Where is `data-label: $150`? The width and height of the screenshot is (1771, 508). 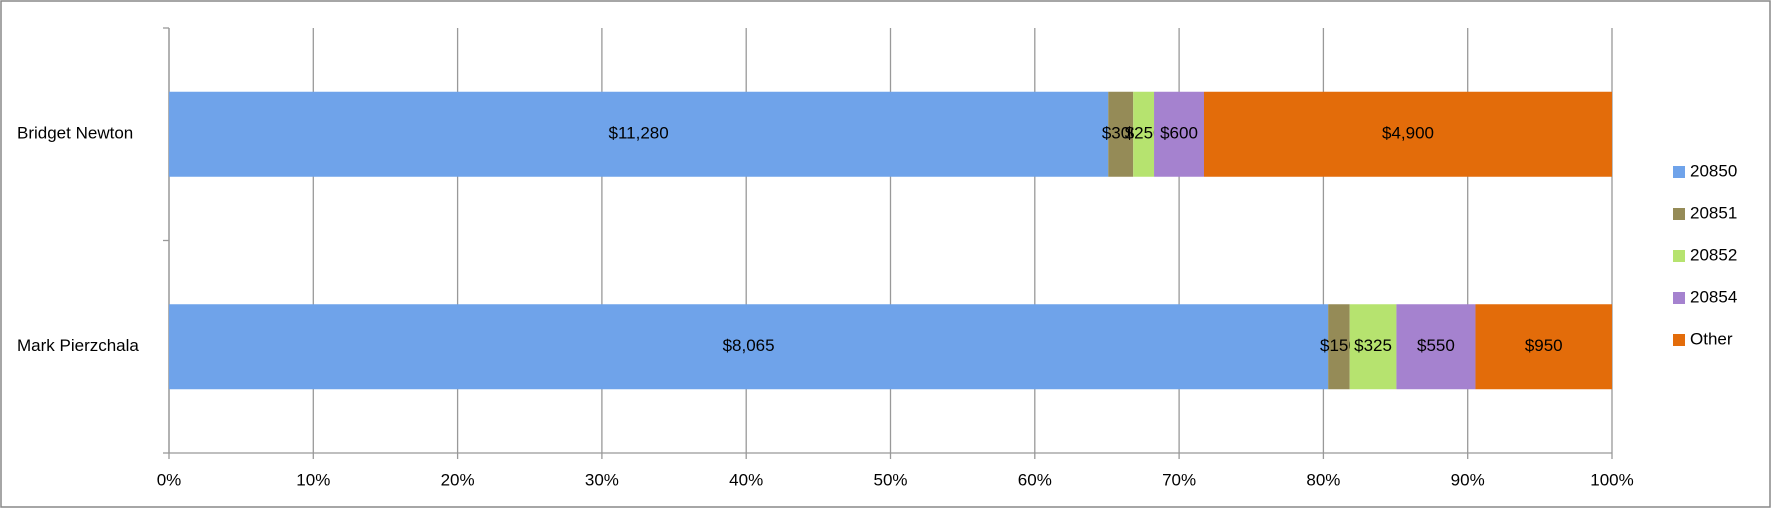 data-label: $150 is located at coordinates (1339, 345).